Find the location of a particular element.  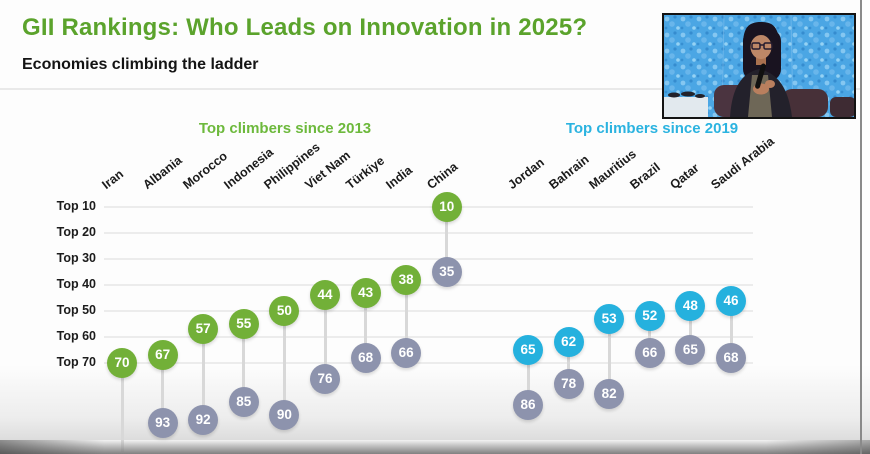

rank-connector-viet-nam is located at coordinates (325, 337).